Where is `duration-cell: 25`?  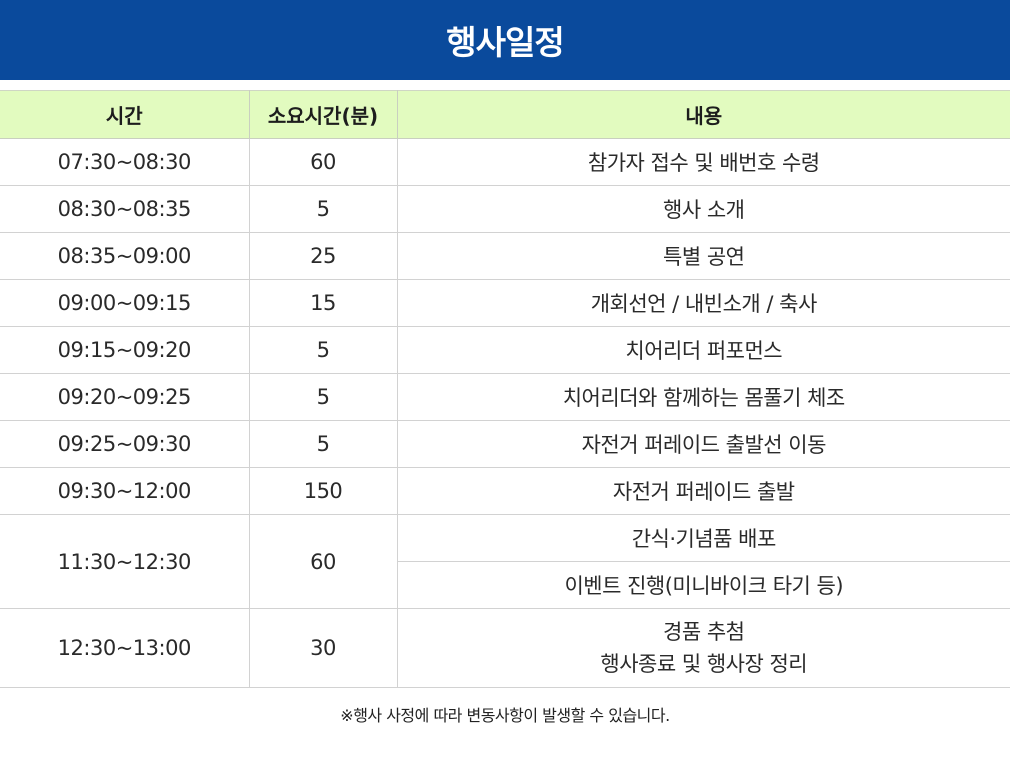
duration-cell: 25 is located at coordinates (323, 256).